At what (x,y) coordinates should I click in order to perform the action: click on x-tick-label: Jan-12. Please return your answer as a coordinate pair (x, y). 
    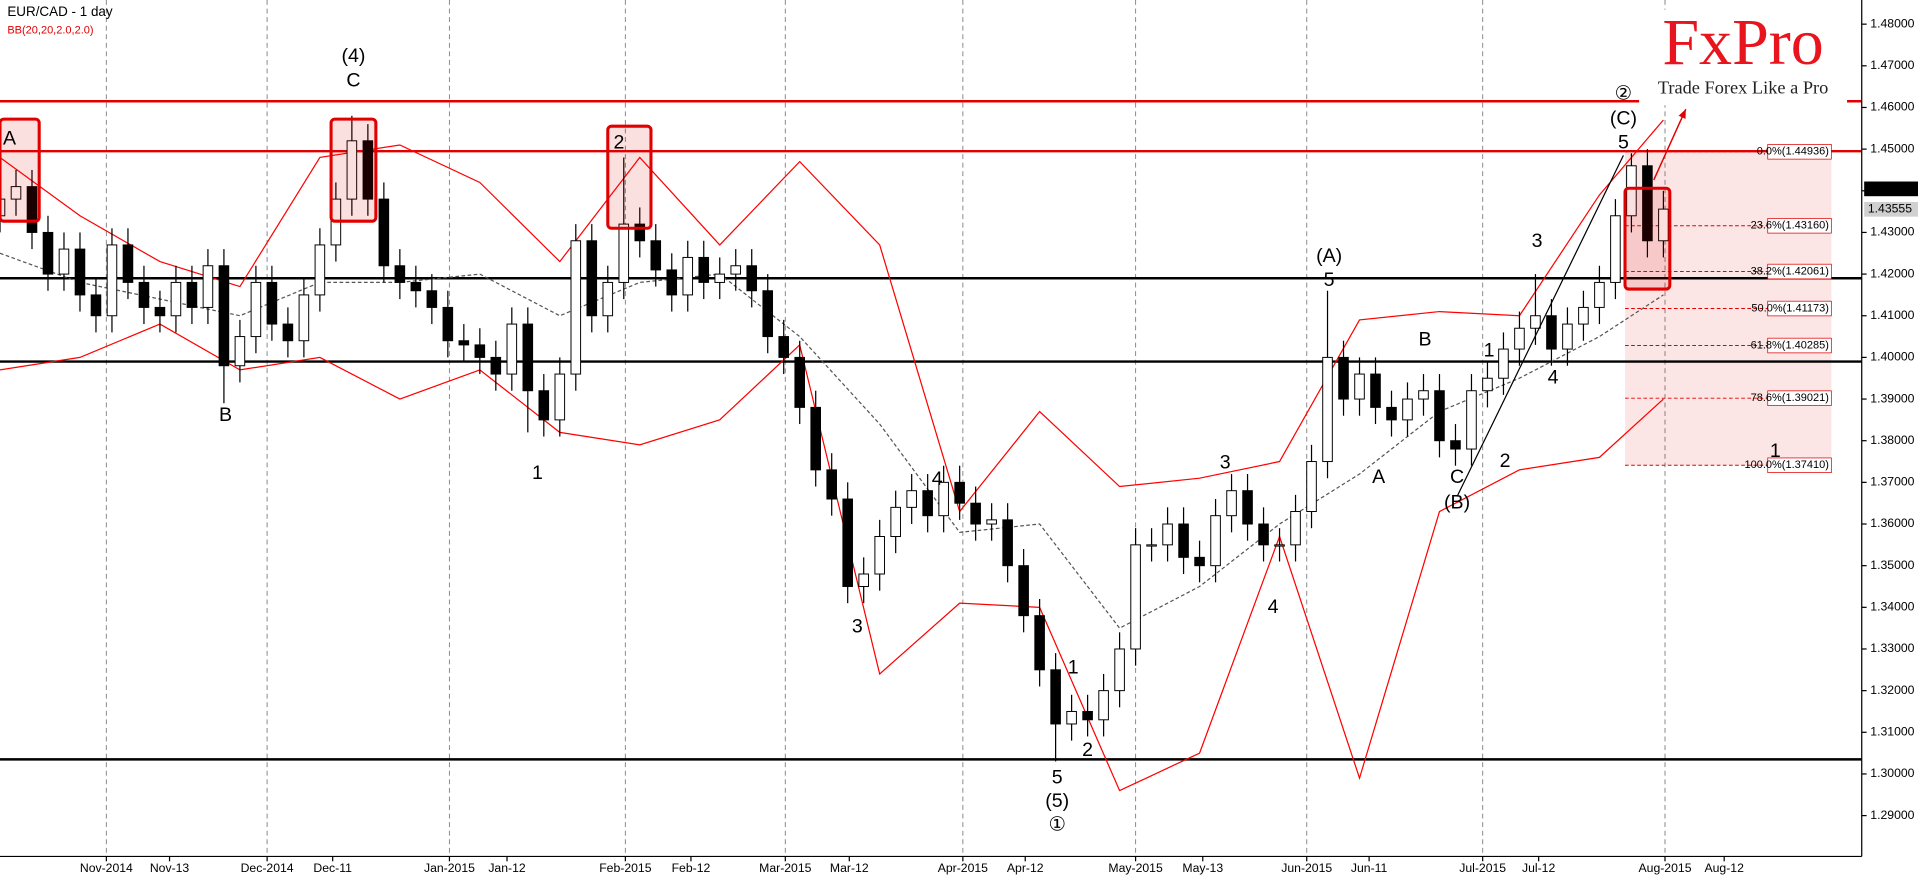
    Looking at the image, I should click on (507, 868).